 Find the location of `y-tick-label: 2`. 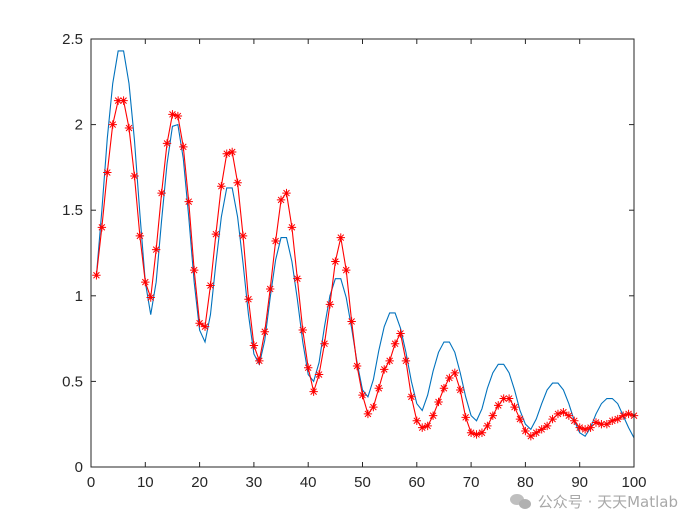

y-tick-label: 2 is located at coordinates (79, 125).